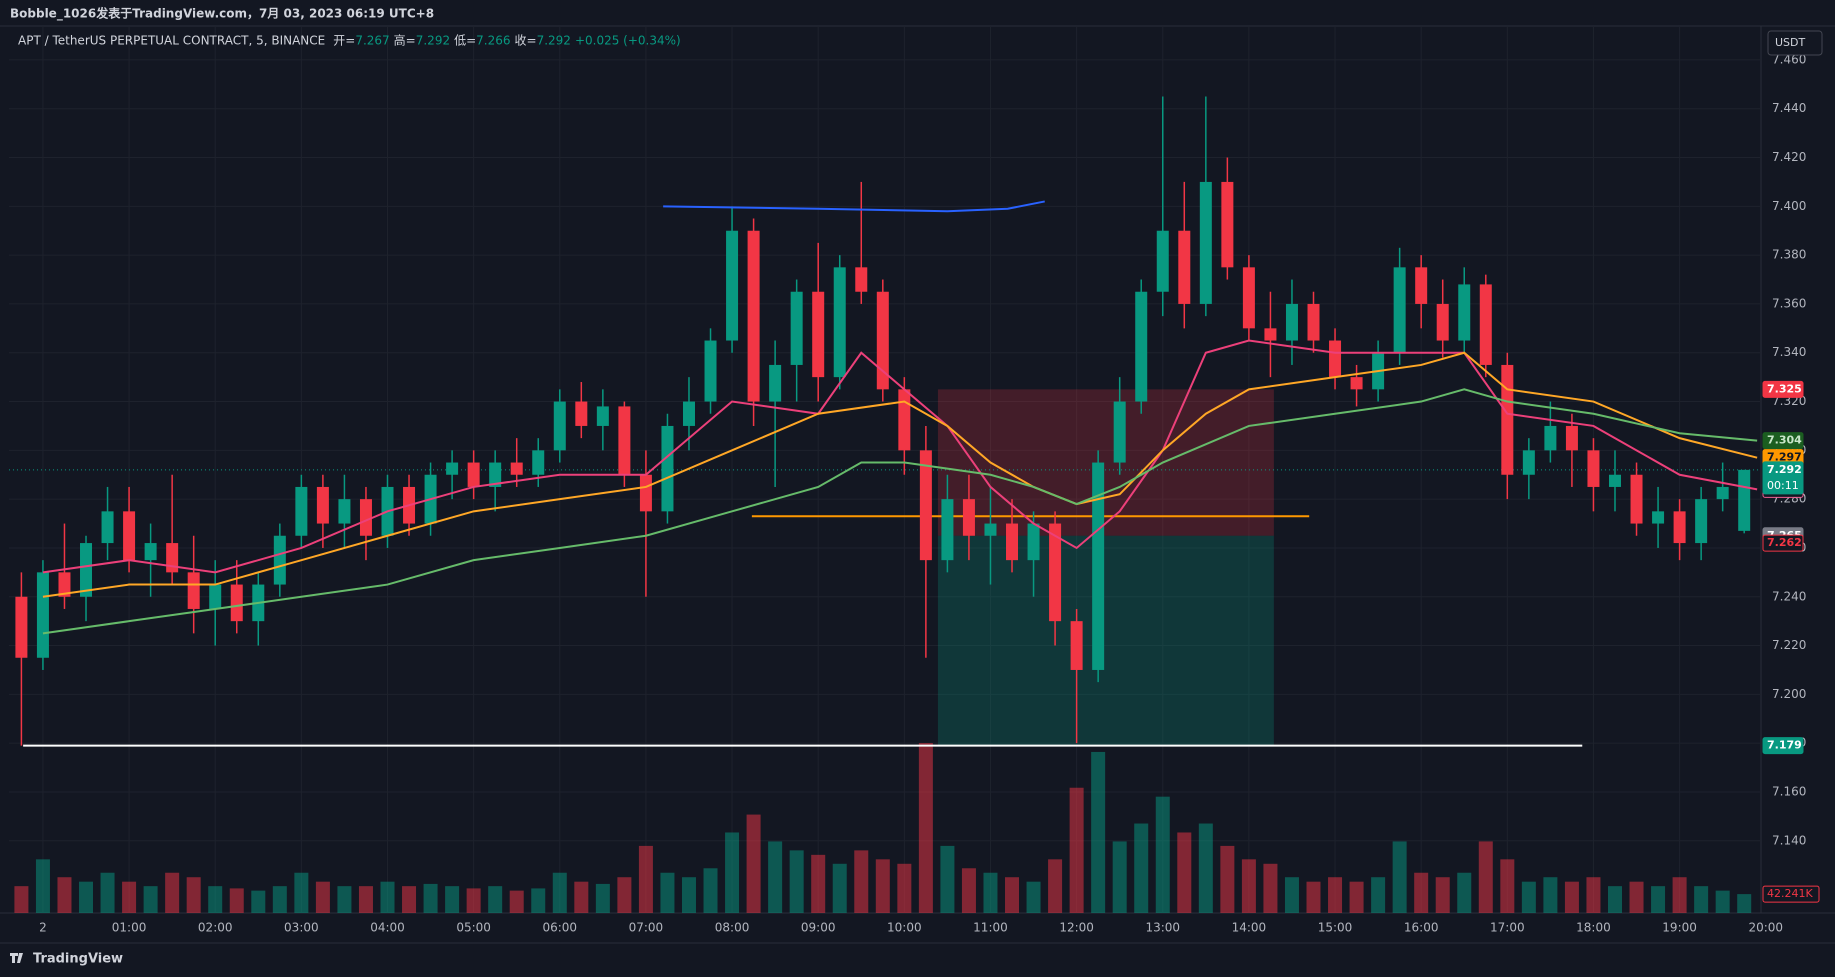  I want to click on change: +0.025 (+0.34%), so click(628, 41).